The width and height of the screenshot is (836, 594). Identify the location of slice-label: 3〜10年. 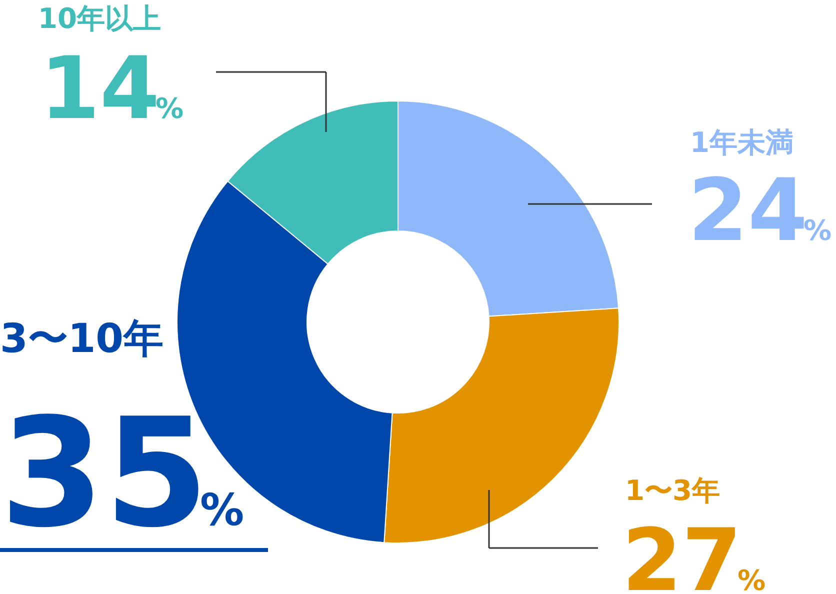
(82, 339).